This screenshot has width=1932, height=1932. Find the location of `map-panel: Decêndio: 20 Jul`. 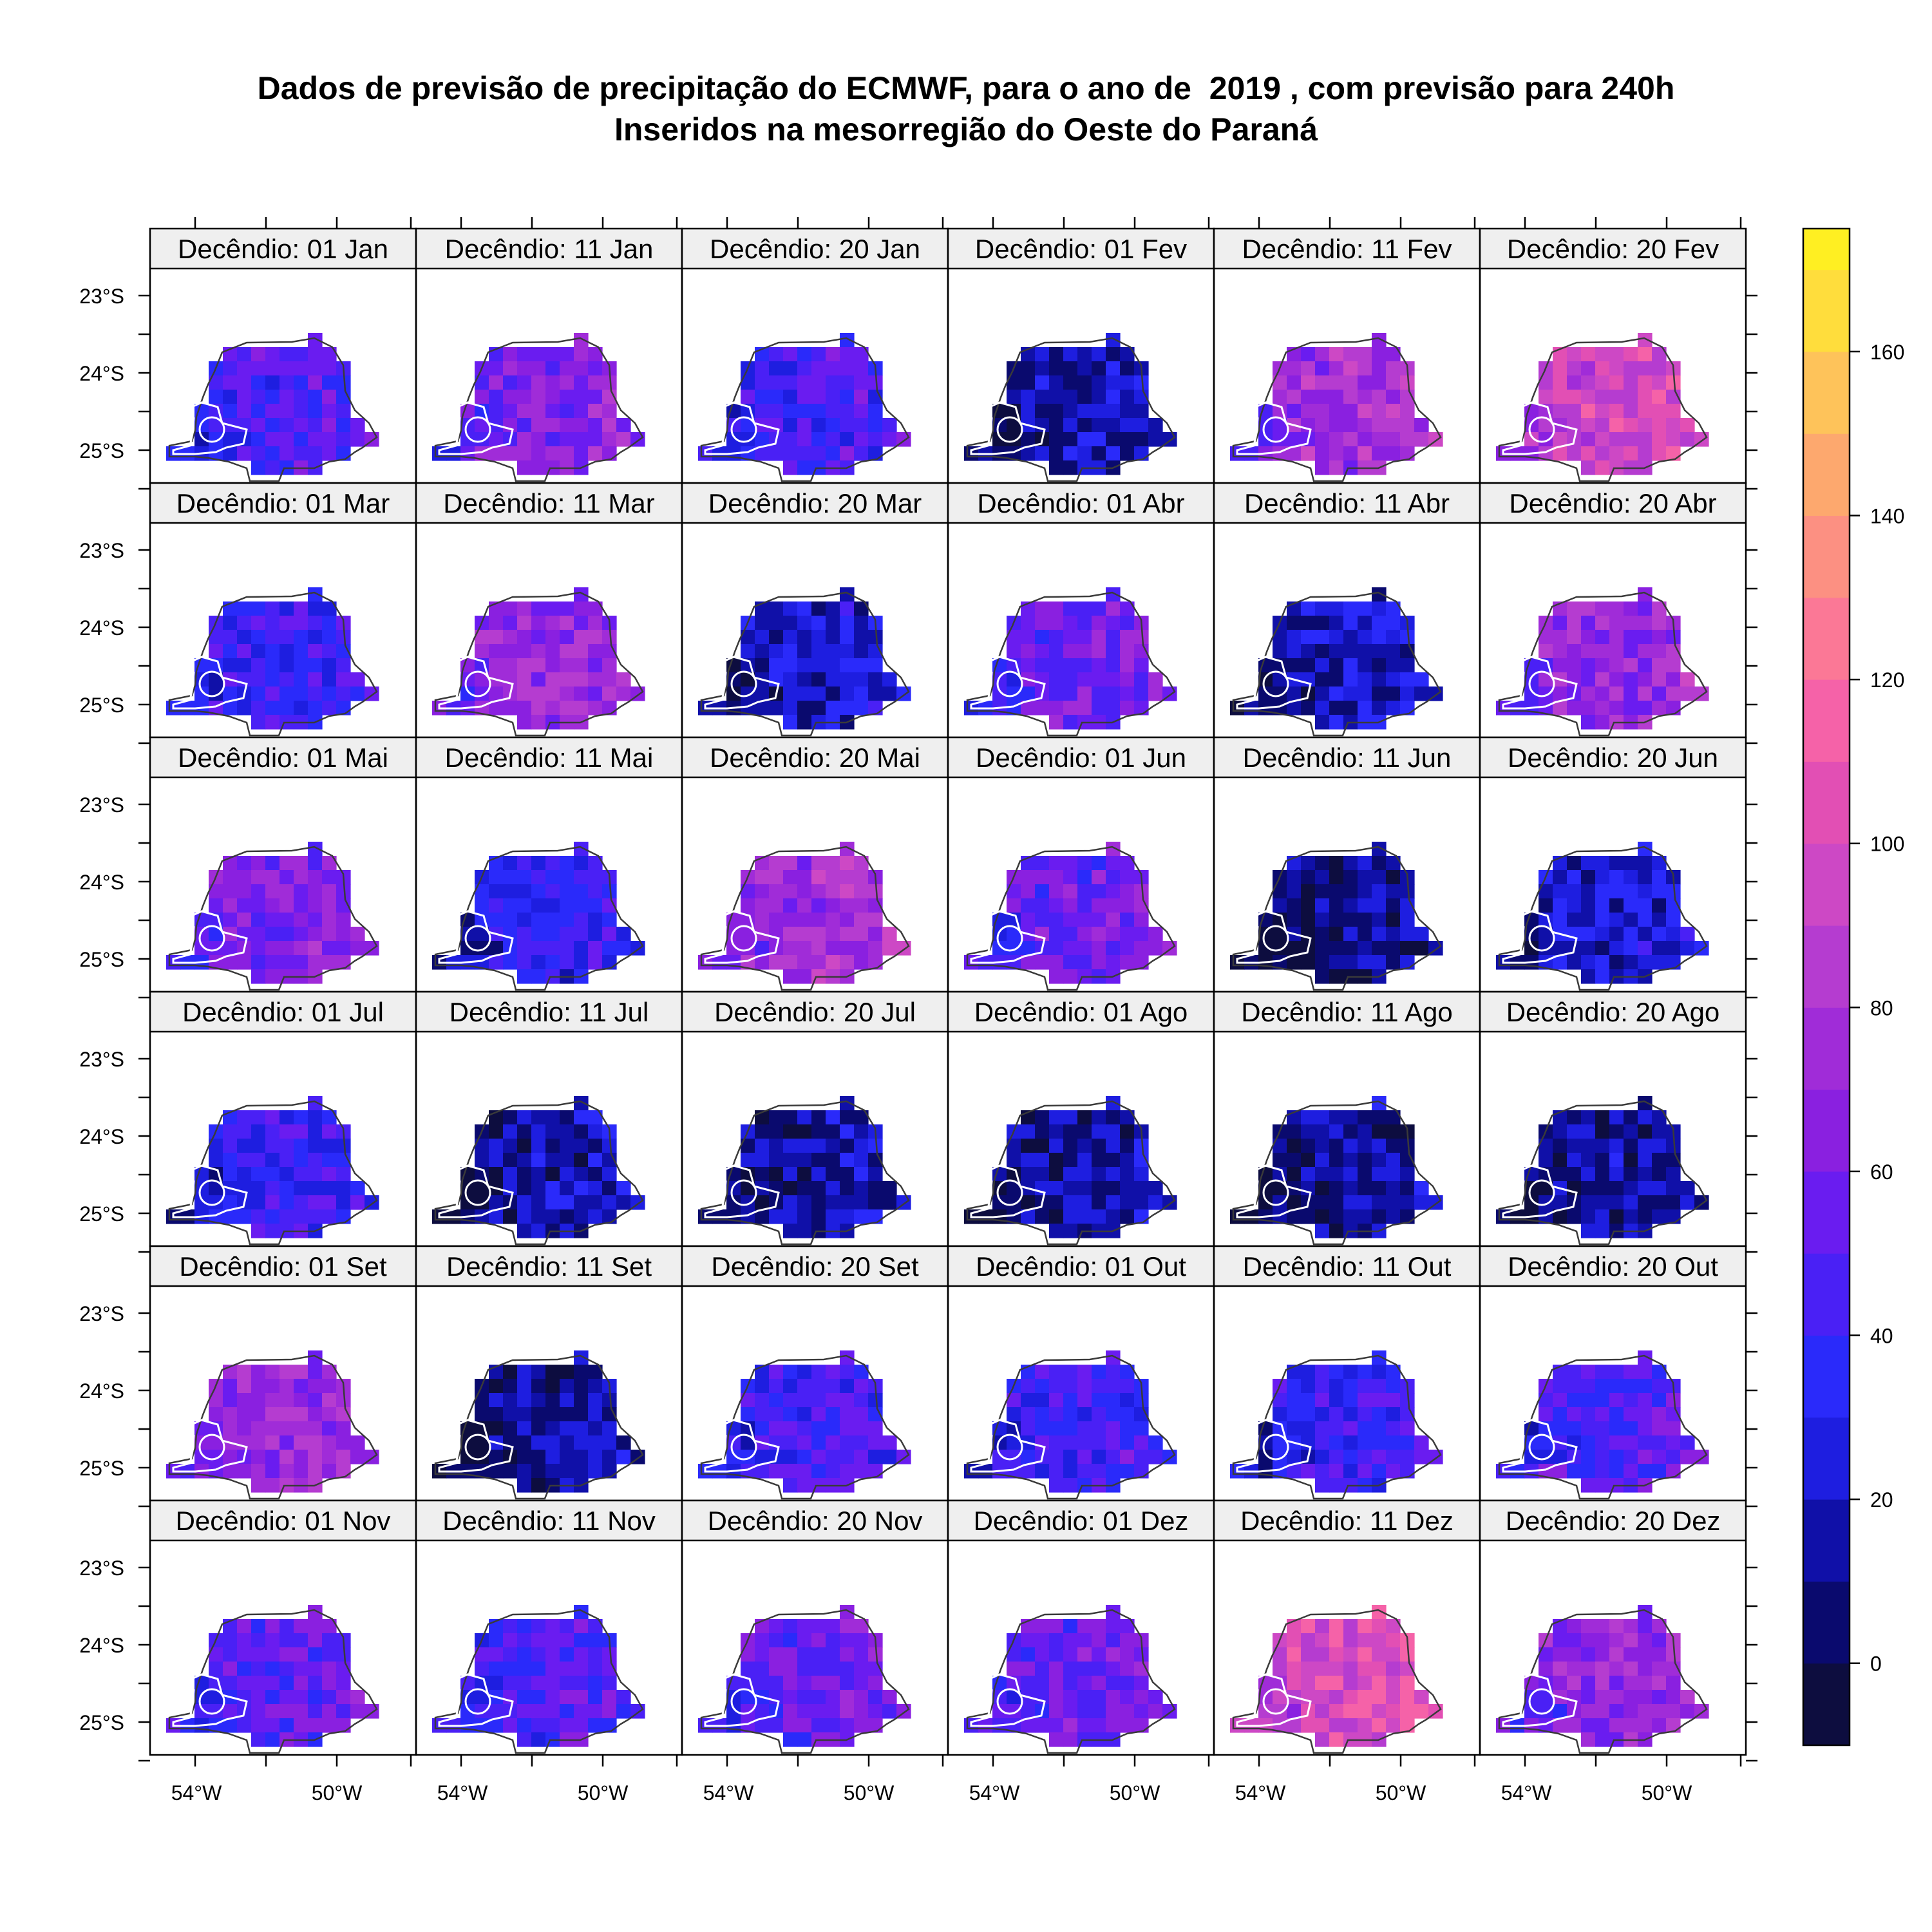

map-panel: Decêndio: 20 Jul is located at coordinates (815, 1118).